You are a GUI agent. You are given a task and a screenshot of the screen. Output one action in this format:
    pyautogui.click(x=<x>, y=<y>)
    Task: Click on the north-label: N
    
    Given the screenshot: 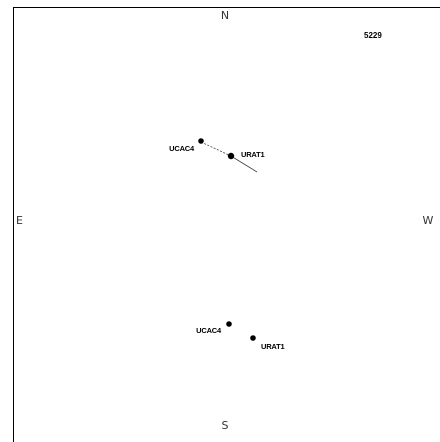 What is the action you would take?
    pyautogui.click(x=225, y=15)
    